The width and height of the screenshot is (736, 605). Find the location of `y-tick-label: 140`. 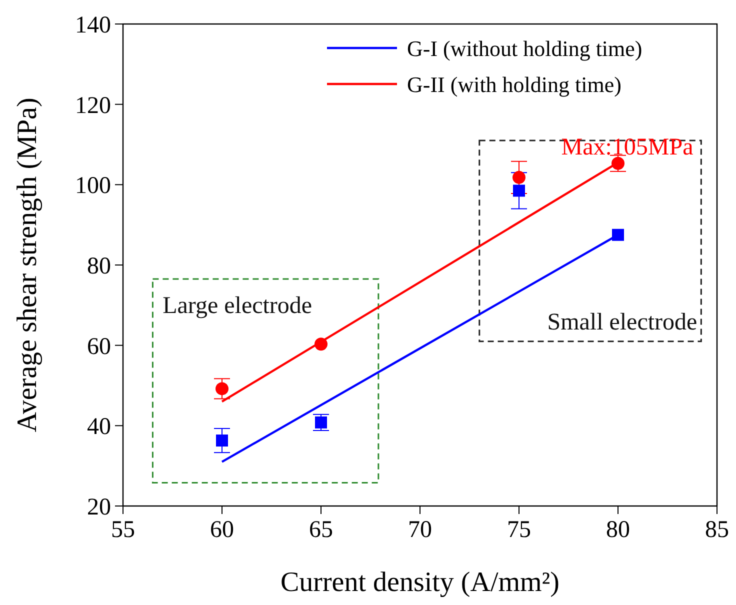

y-tick-label: 140 is located at coordinates (93, 25).